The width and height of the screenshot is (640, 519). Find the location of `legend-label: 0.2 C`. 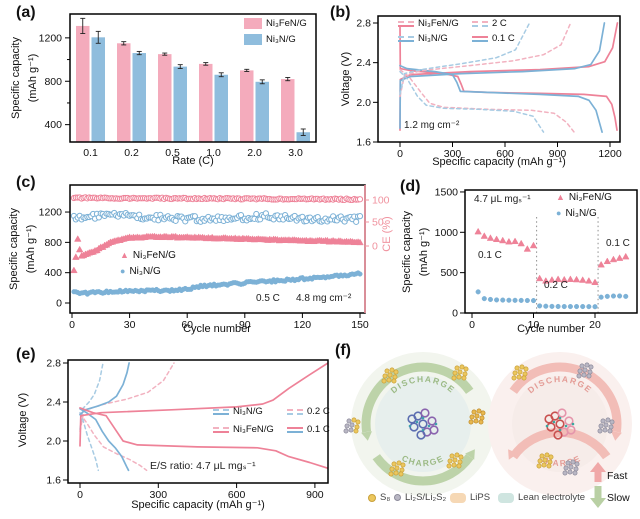

legend-label: 0.2 C is located at coordinates (318, 411).